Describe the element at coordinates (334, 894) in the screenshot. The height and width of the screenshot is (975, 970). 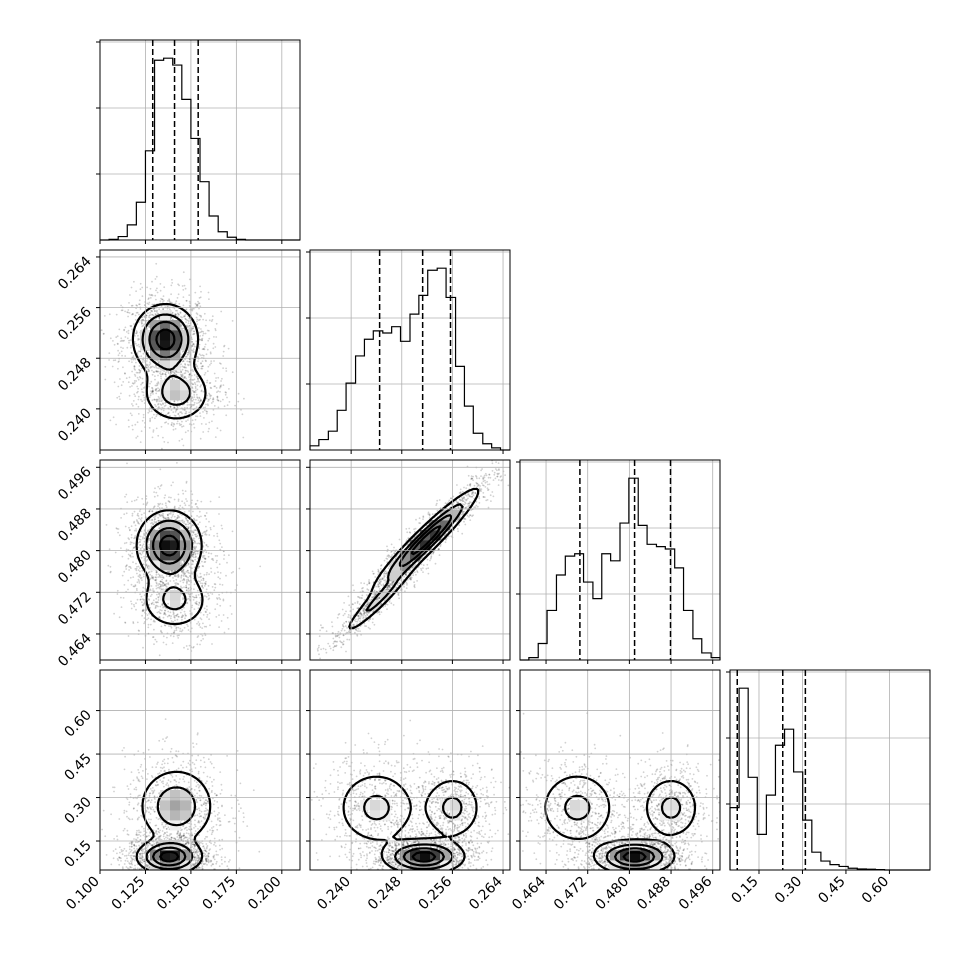
I see `x-tick-label: 0.240` at that location.